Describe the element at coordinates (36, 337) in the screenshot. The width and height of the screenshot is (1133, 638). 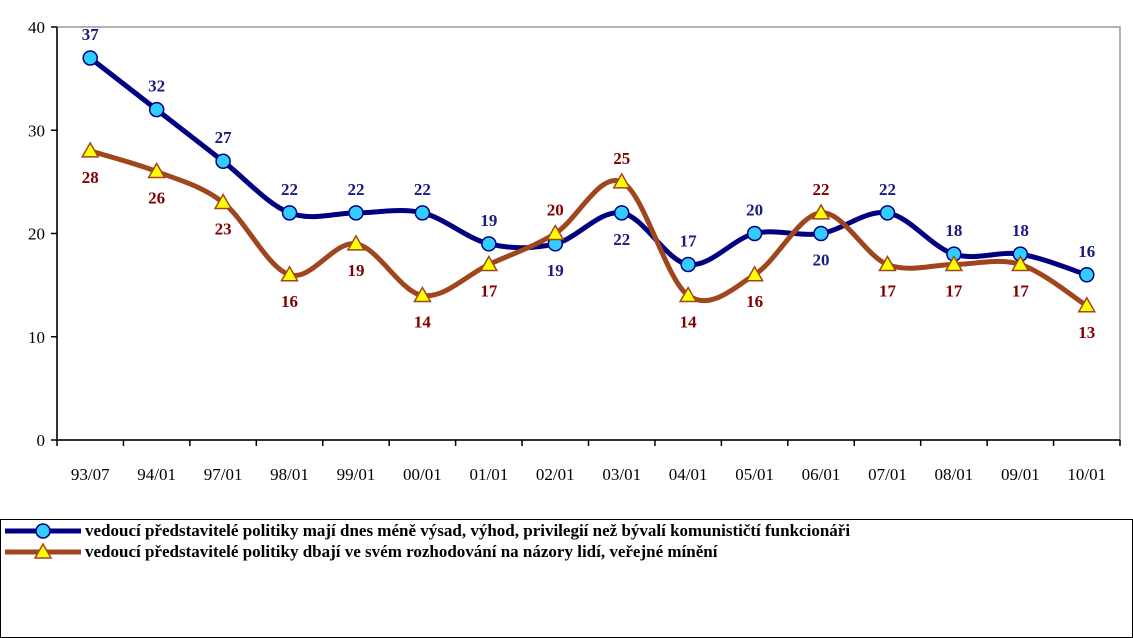
I see `y-tick-label: 10` at that location.